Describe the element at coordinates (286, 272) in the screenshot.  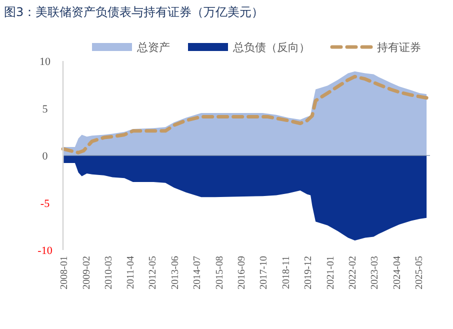
I see `x-tick-label: 2018-11` at that location.